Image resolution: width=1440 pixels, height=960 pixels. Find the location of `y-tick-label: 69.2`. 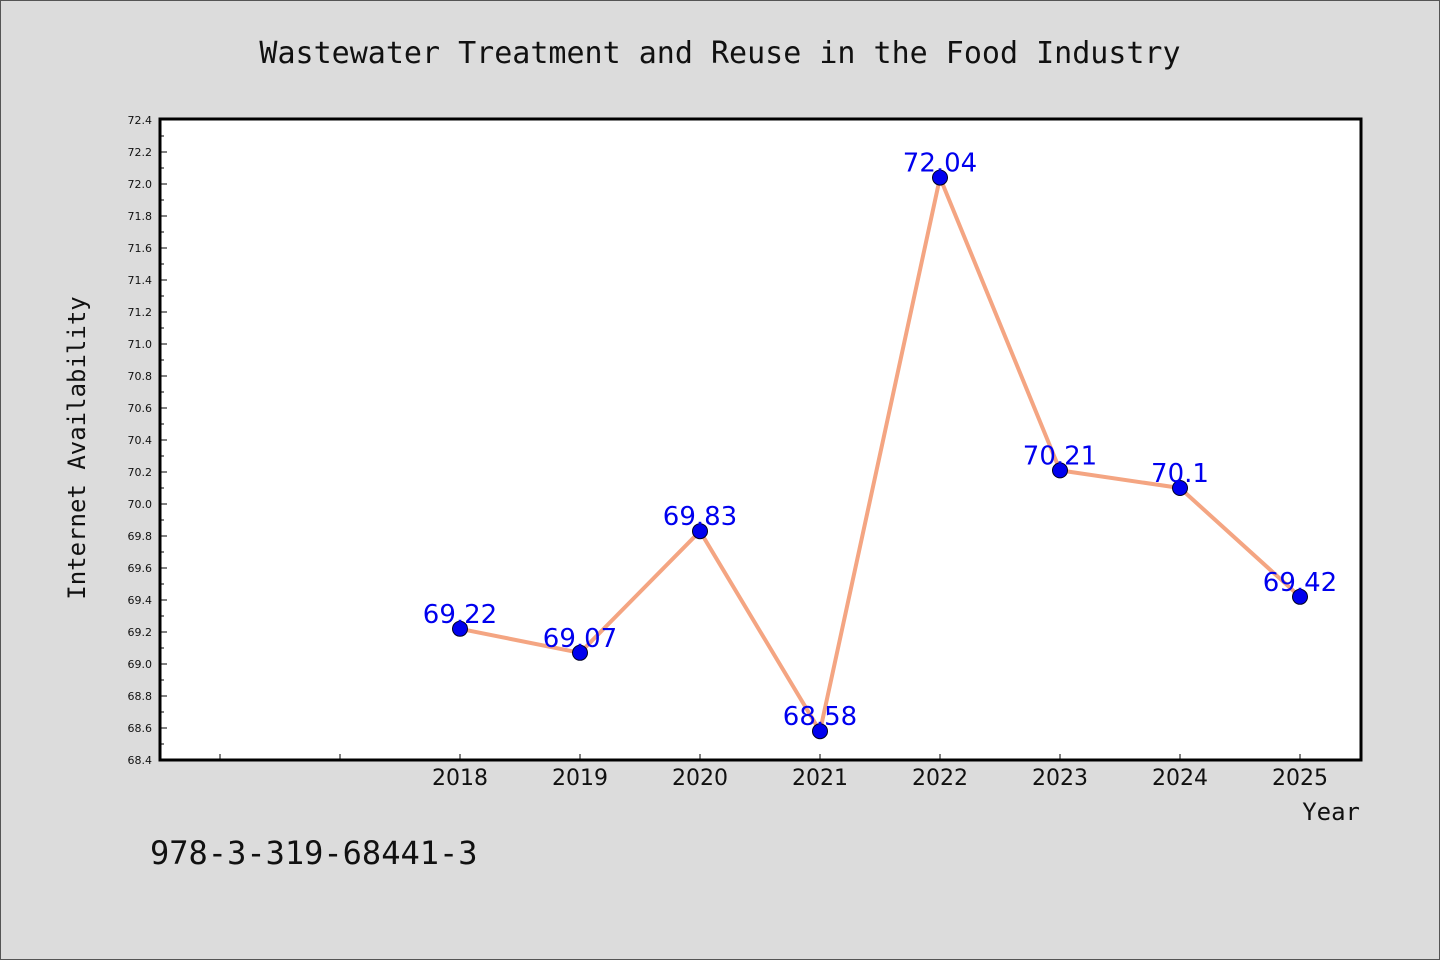

y-tick-label: 69.2 is located at coordinates (140, 632).